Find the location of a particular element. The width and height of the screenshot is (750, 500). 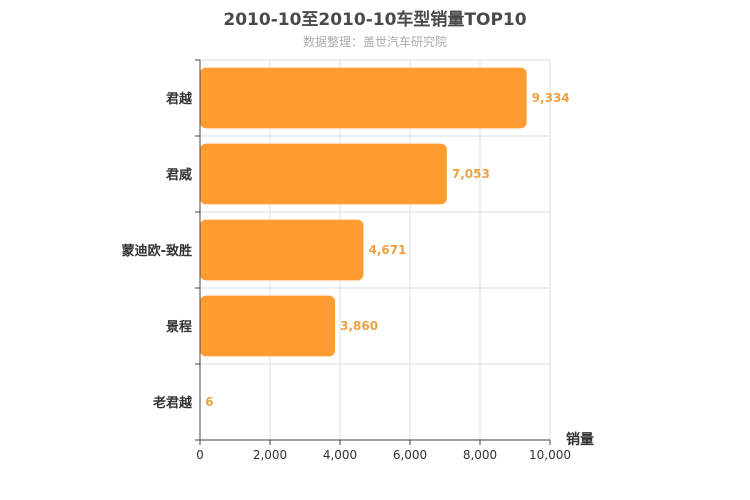

category-label: 老君越 is located at coordinates (172, 403).